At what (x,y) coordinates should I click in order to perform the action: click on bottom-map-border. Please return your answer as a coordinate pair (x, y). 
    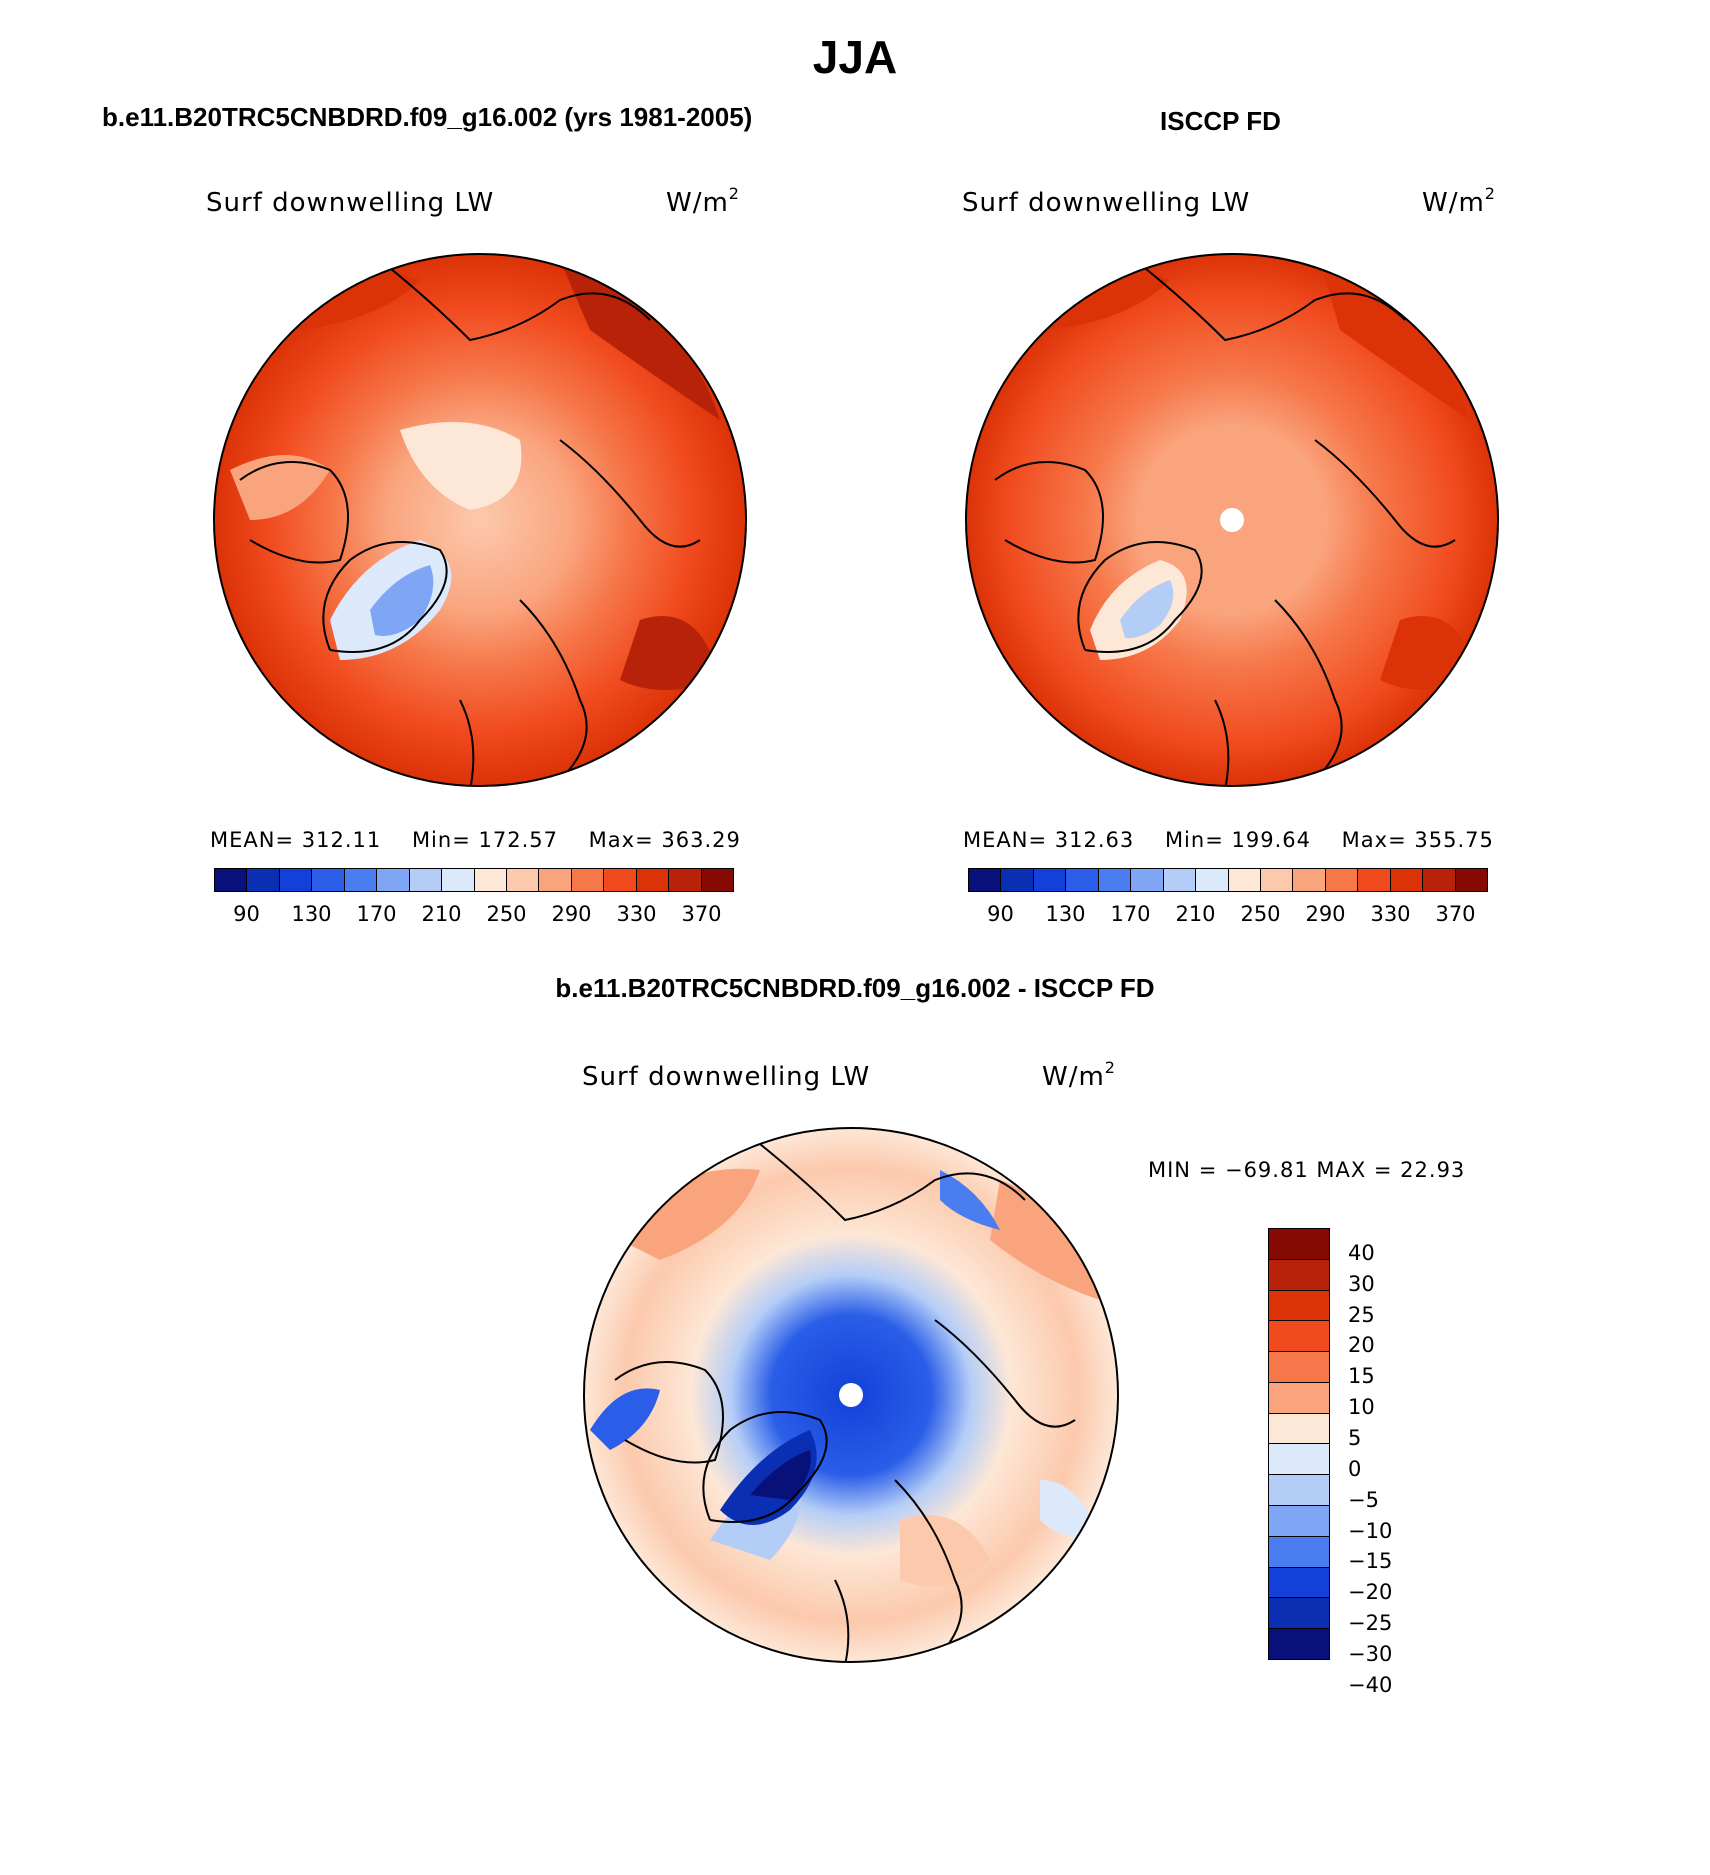
    Looking at the image, I should click on (851, 1395).